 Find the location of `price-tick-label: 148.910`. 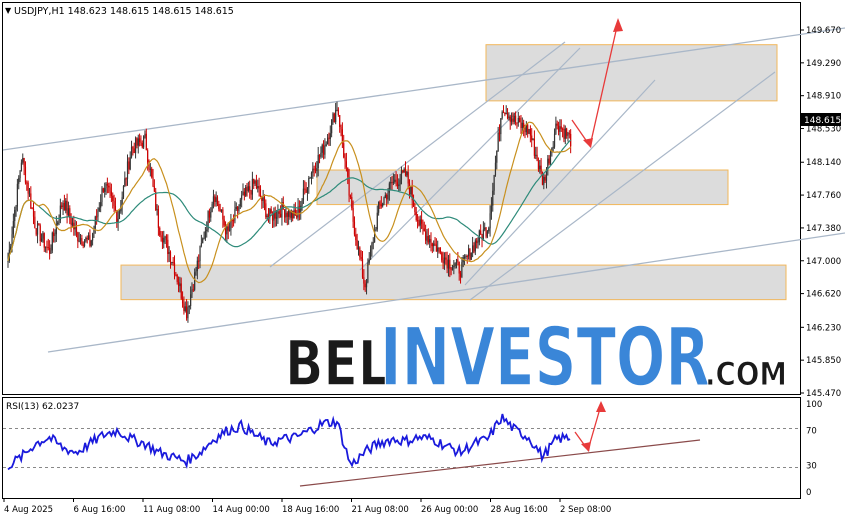

price-tick-label: 148.910 is located at coordinates (823, 97).